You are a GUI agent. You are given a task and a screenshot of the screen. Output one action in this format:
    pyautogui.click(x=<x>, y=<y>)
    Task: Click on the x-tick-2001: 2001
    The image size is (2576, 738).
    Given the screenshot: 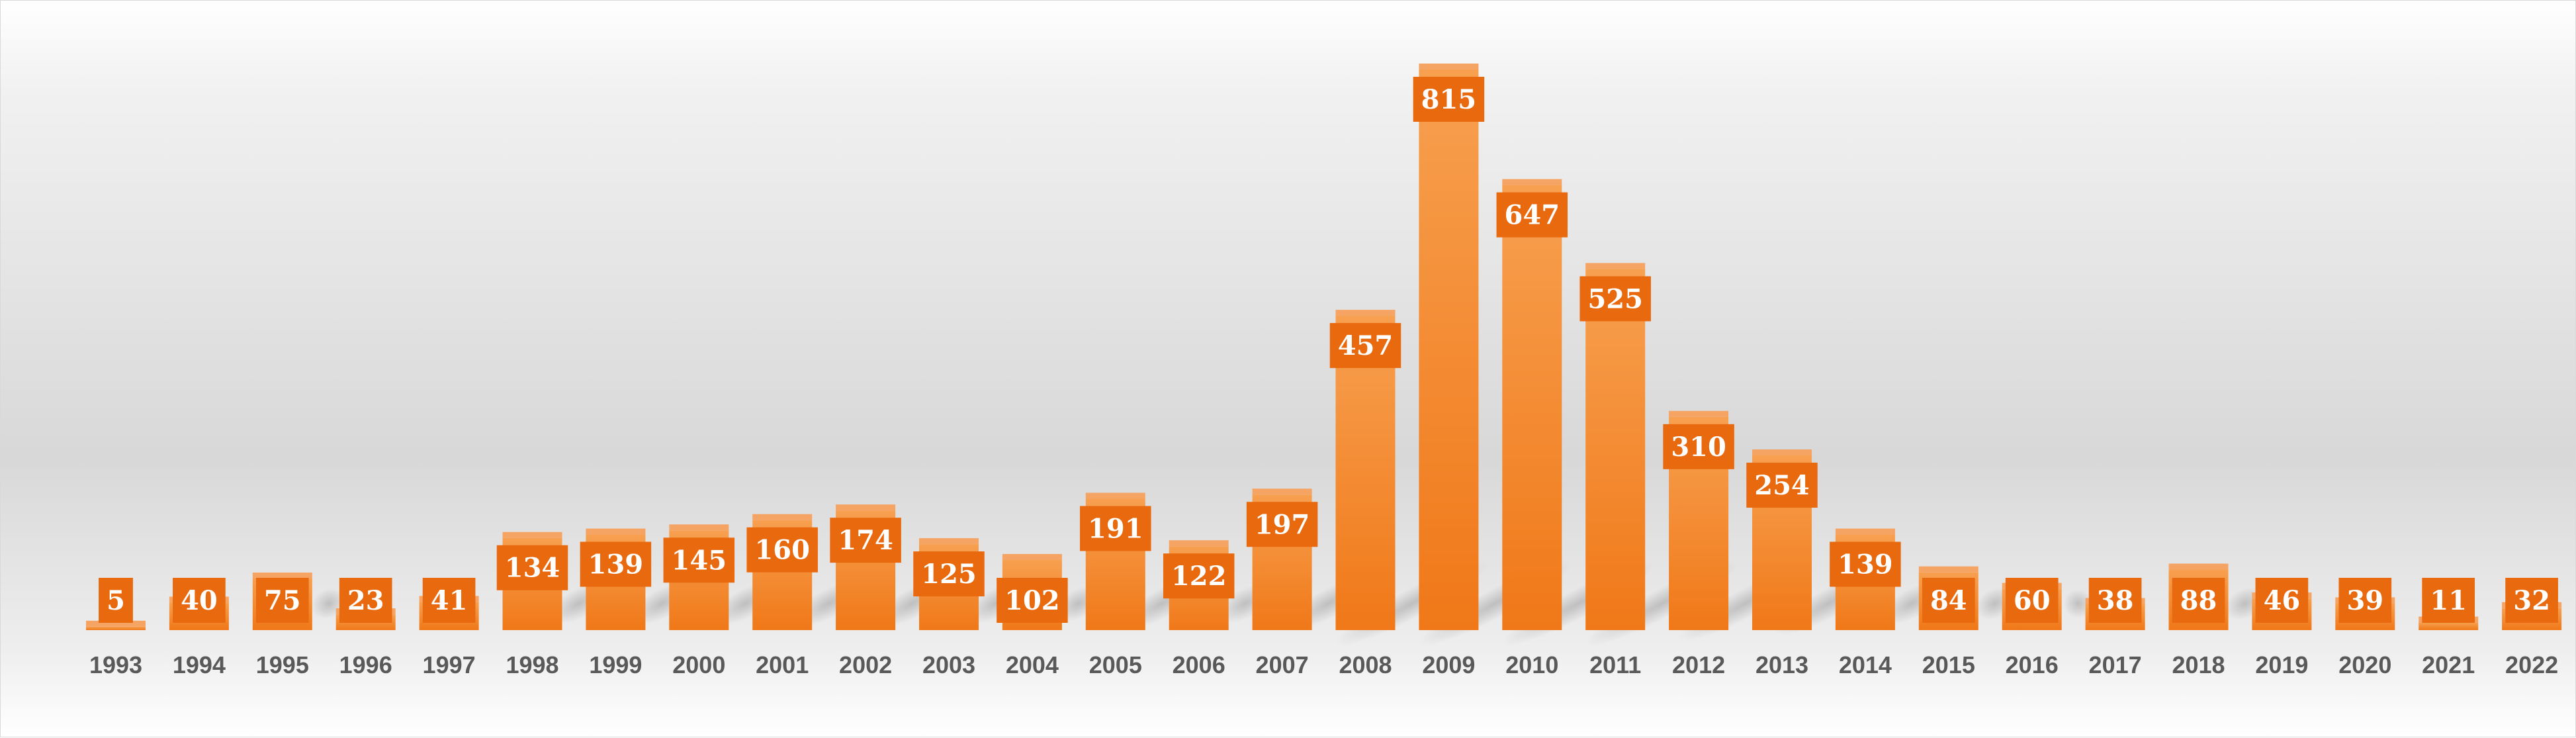 What is the action you would take?
    pyautogui.click(x=782, y=664)
    